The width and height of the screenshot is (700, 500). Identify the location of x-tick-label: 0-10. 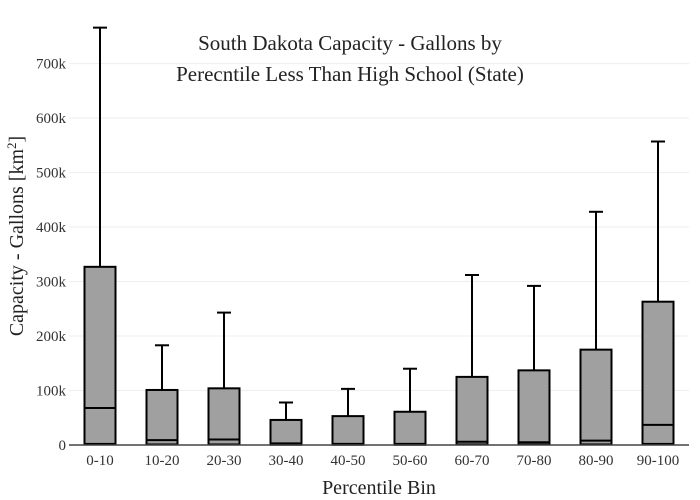
(100, 461).